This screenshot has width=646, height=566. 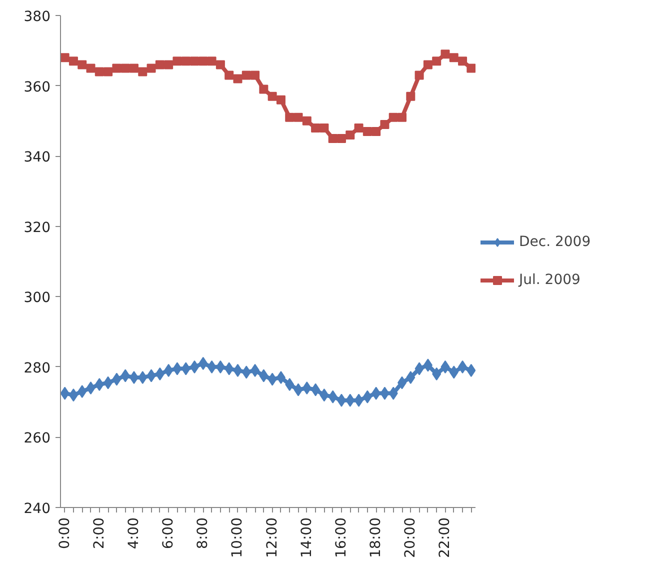 What do you see at coordinates (99, 533) in the screenshot?
I see `x-tick-label: 2:00` at bounding box center [99, 533].